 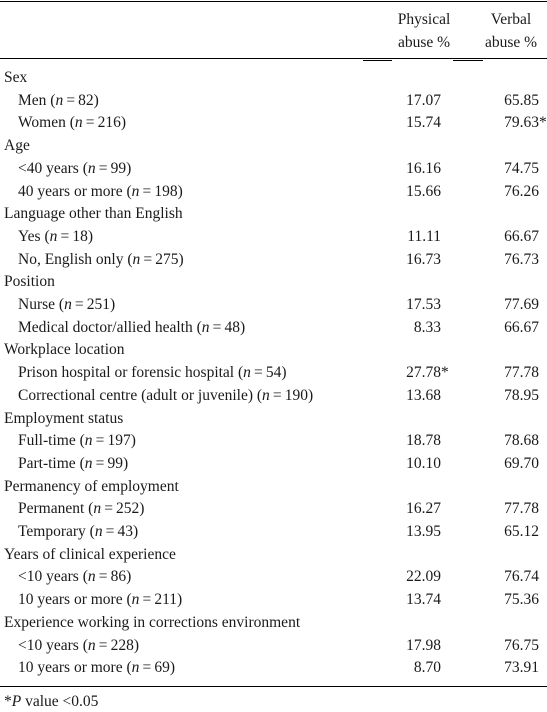 What do you see at coordinates (521, 395) in the screenshot?
I see `verbal-abuse-value-text: 78.95` at bounding box center [521, 395].